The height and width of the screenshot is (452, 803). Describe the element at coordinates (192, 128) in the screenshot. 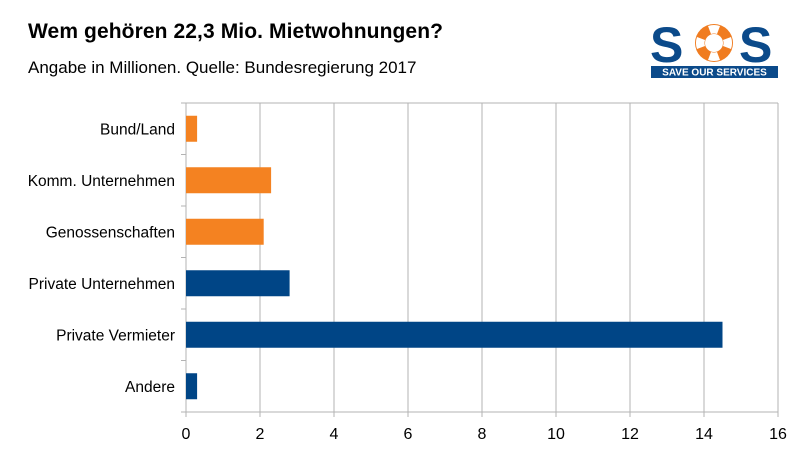

I see `bar-bund-land` at that location.